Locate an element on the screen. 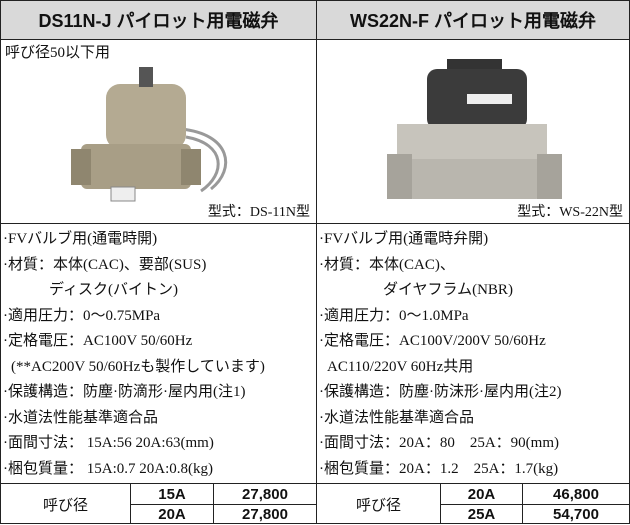 The width and height of the screenshot is (630, 525). spec: ·定格電圧：AC100V/200V 50/60Hz is located at coordinates (432, 341).